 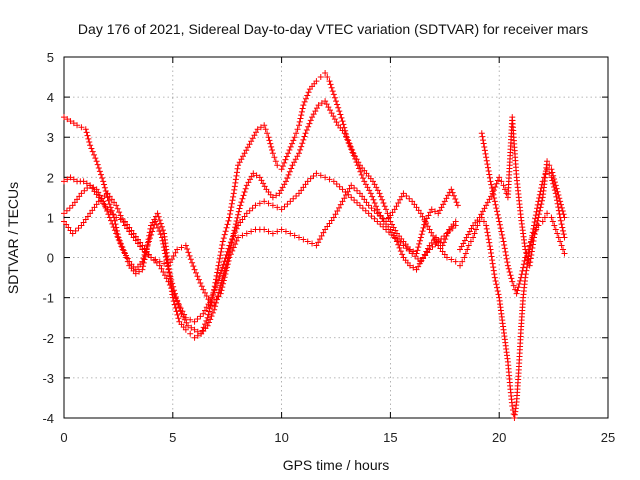 I want to click on x-axis-label: GPS time / hours, so click(x=336, y=465).